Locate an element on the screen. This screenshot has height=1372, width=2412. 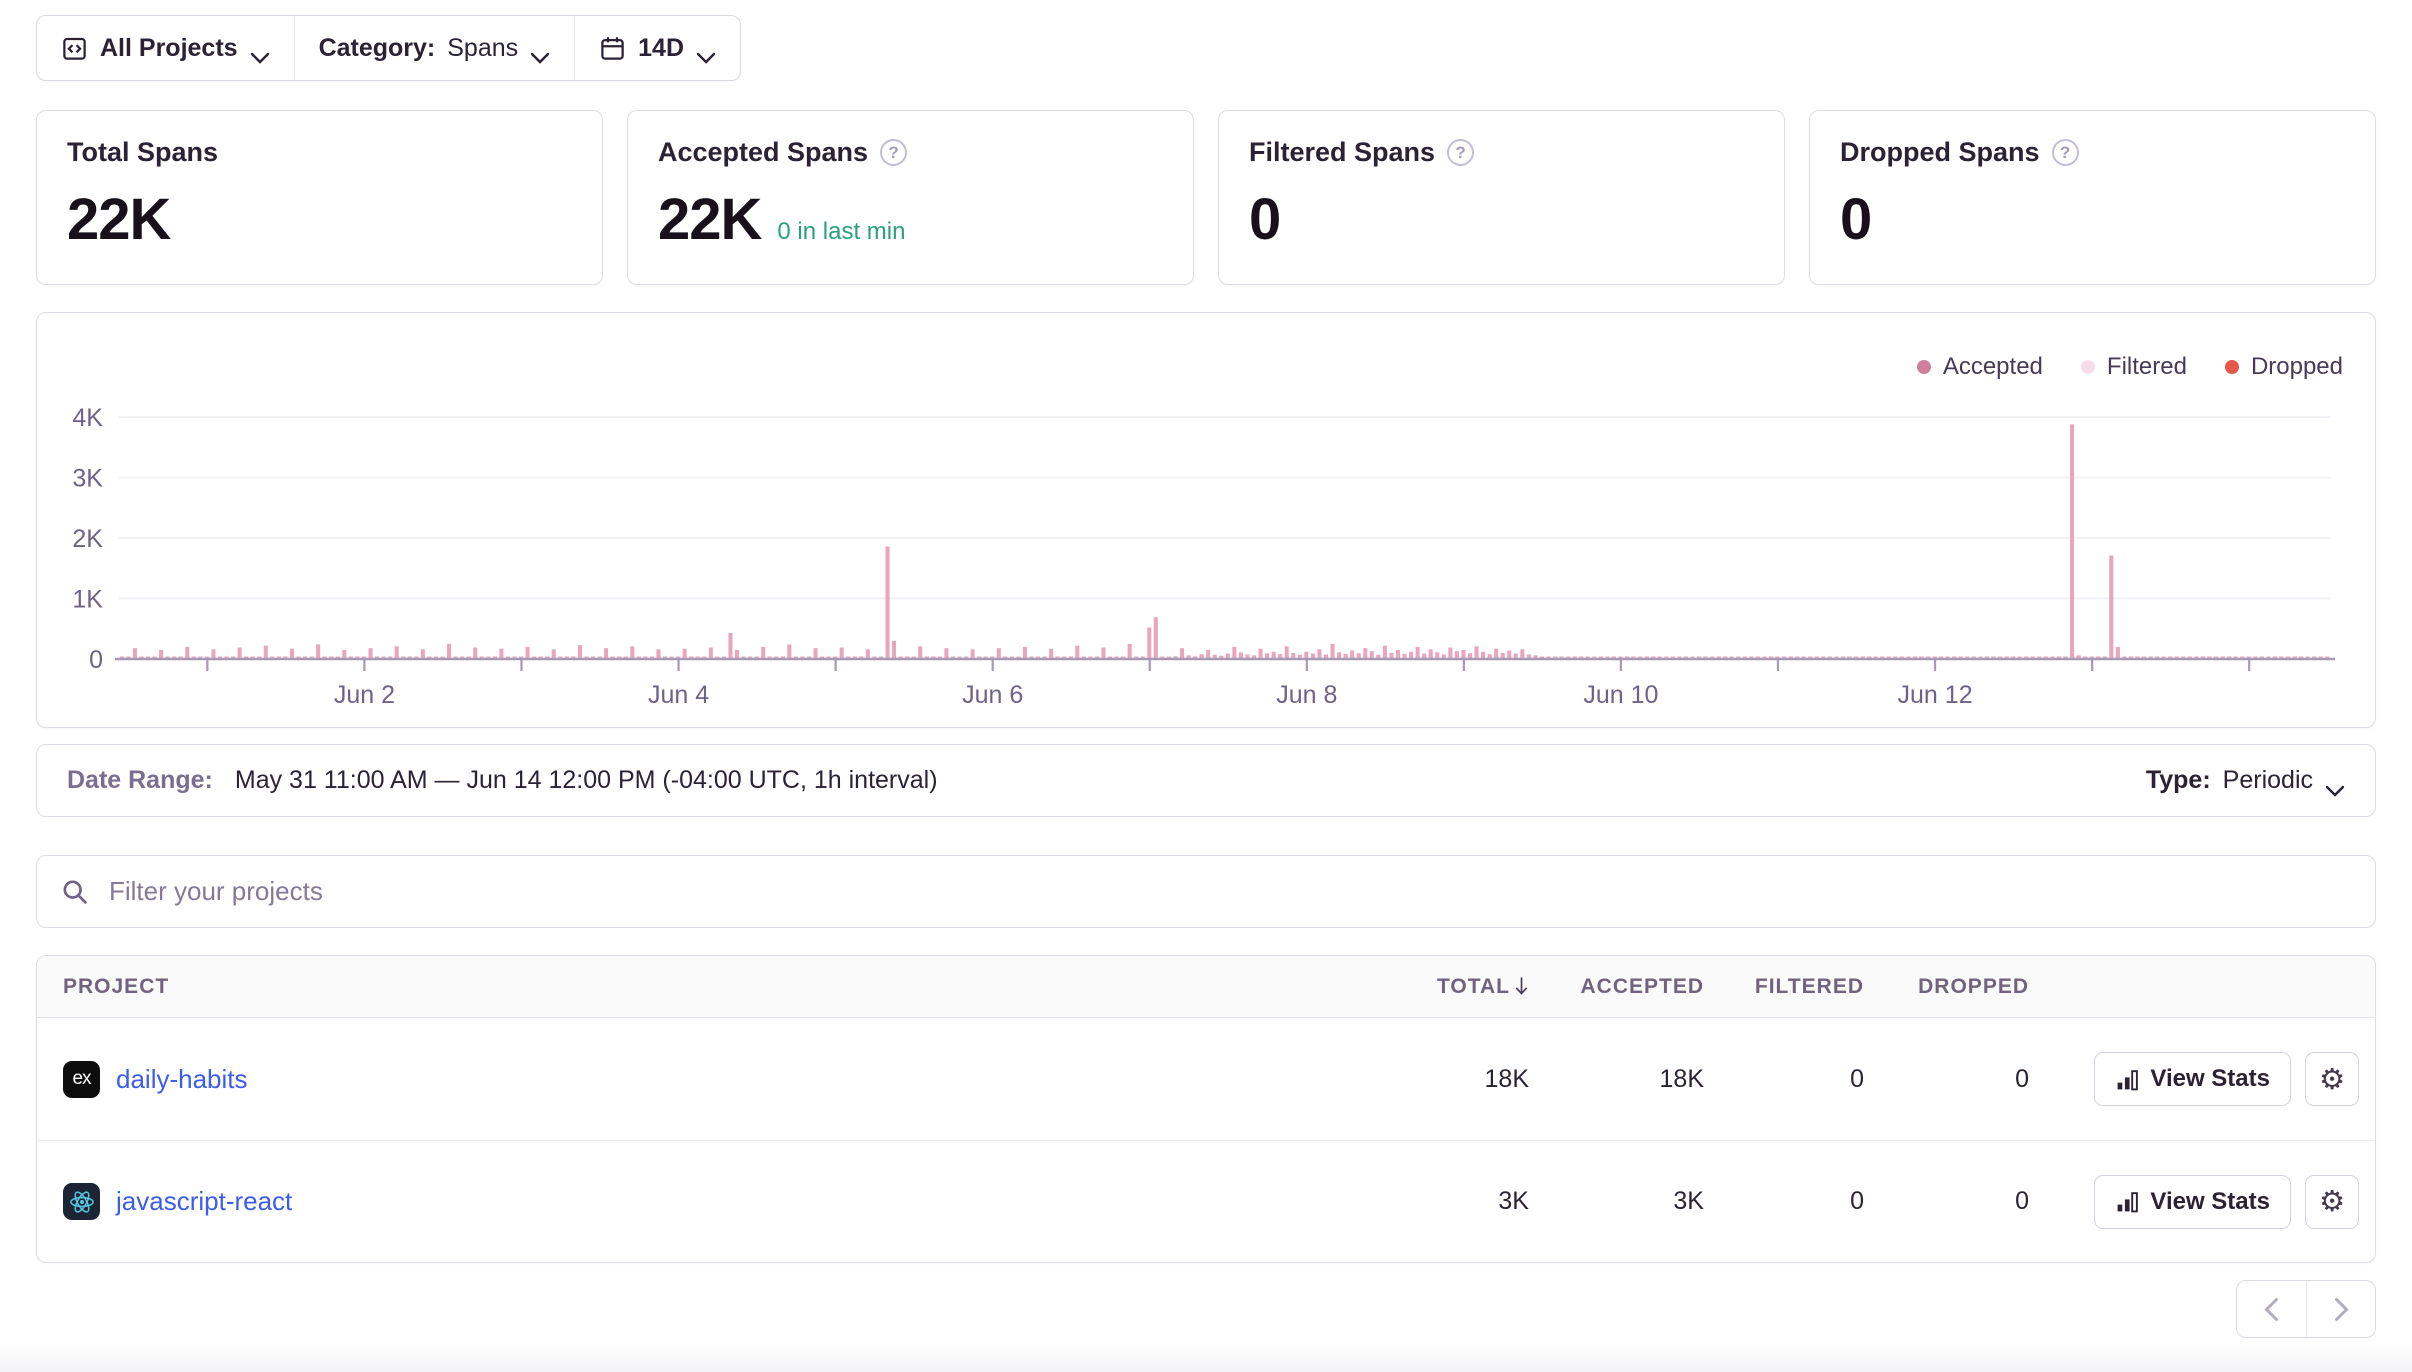
column-header-accepted: ACCEPTED is located at coordinates (1642, 986).